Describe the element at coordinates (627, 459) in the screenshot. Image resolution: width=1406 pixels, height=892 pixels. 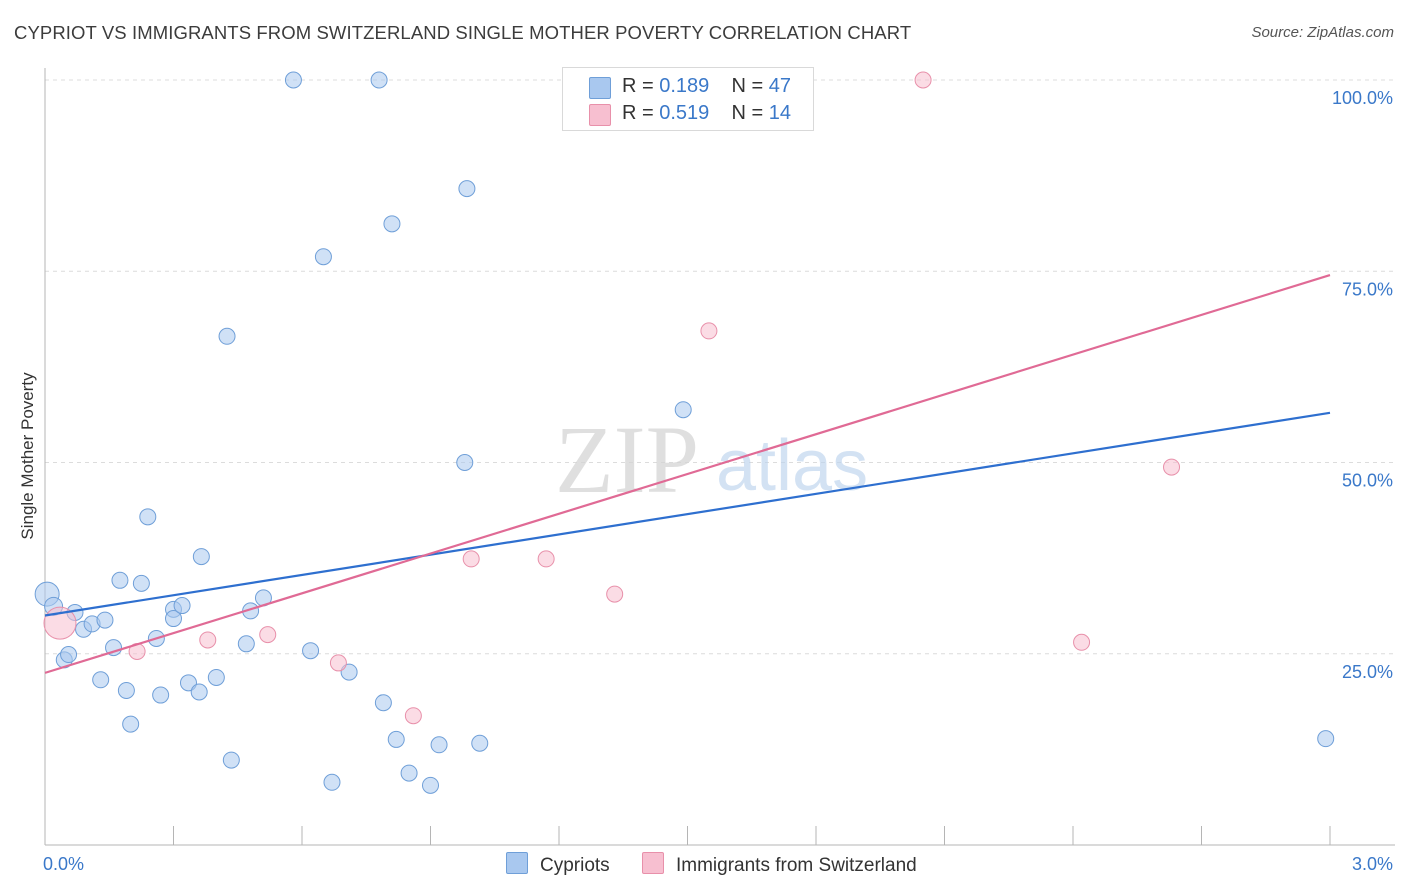
I see `watermark-zip: ZIP` at that location.